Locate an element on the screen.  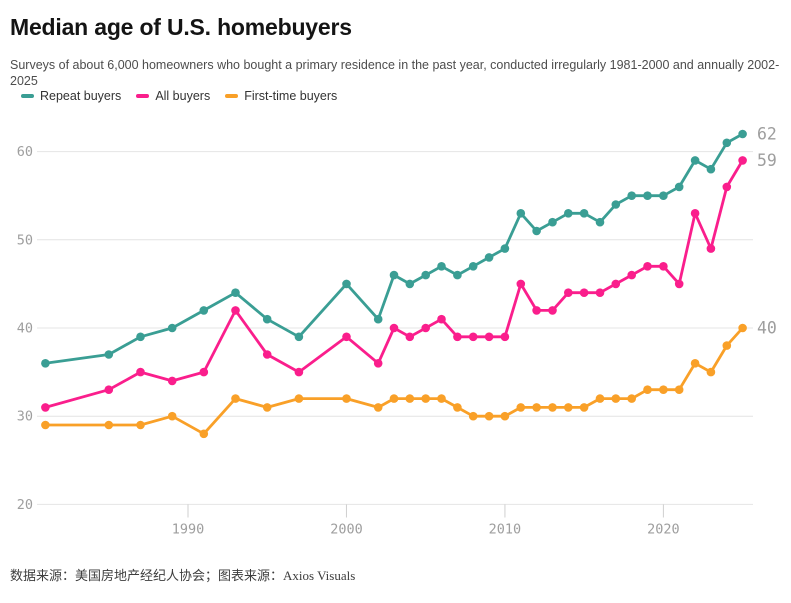
repeat-buyers-point-2017 is located at coordinates (616, 204).